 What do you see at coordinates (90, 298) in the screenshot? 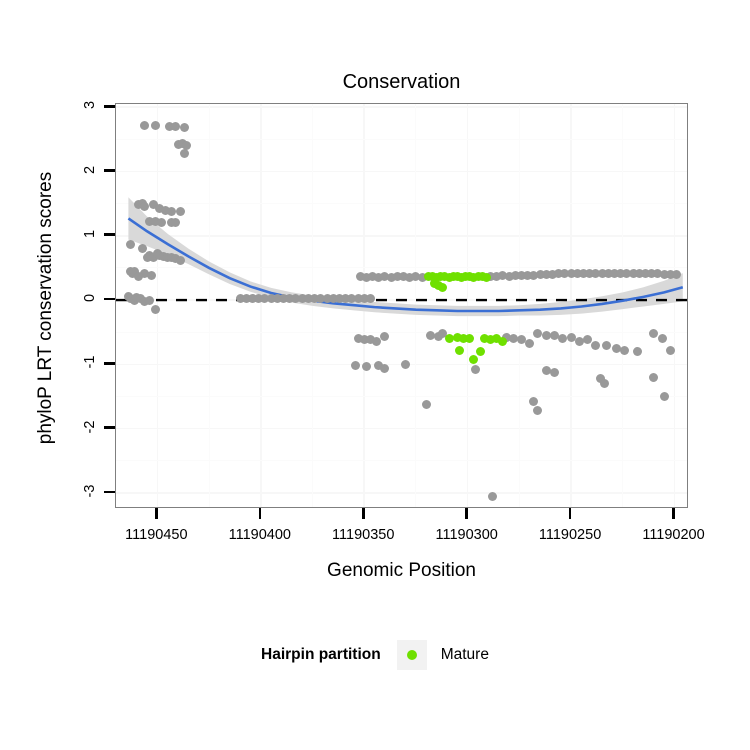
I see `y-tick-label: 0` at bounding box center [90, 298].